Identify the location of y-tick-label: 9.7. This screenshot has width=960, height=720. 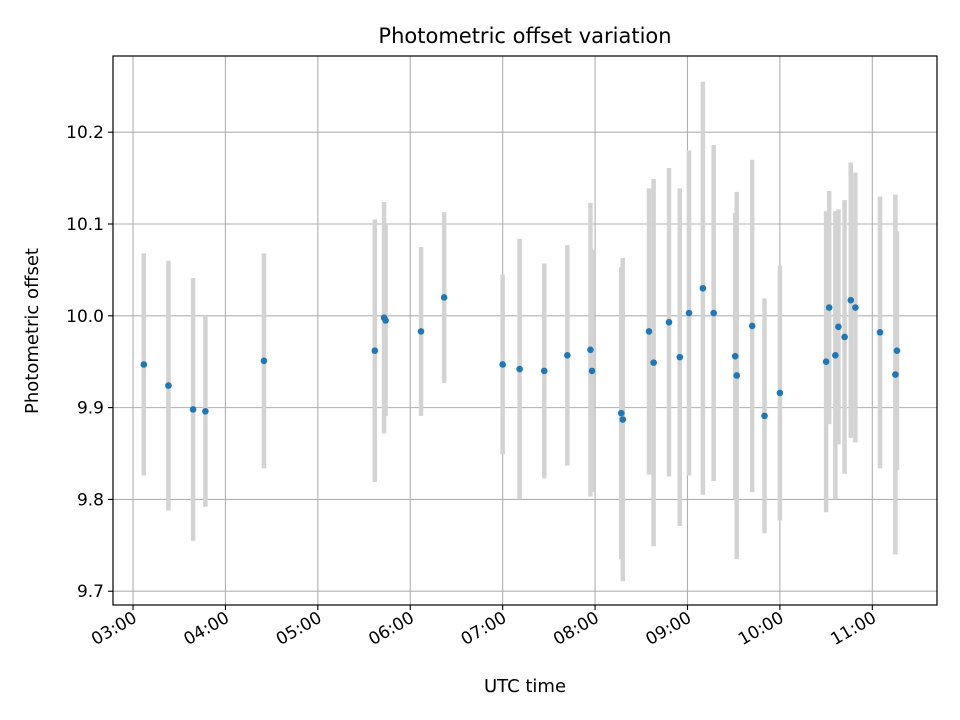
(90, 592).